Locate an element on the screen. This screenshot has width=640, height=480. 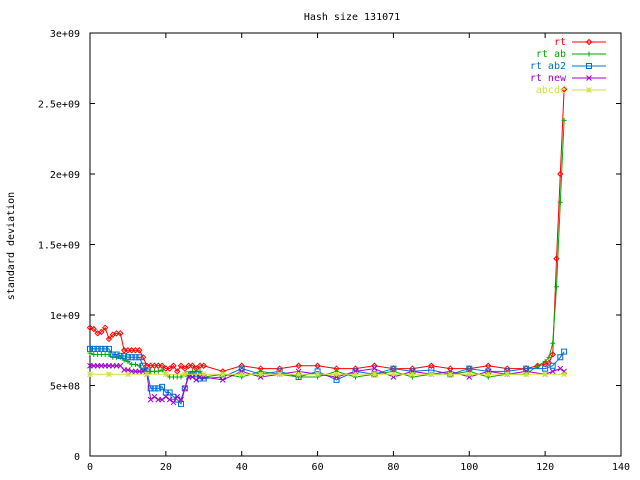
y-tick-label-2: 1e+09 is located at coordinates (65, 316).